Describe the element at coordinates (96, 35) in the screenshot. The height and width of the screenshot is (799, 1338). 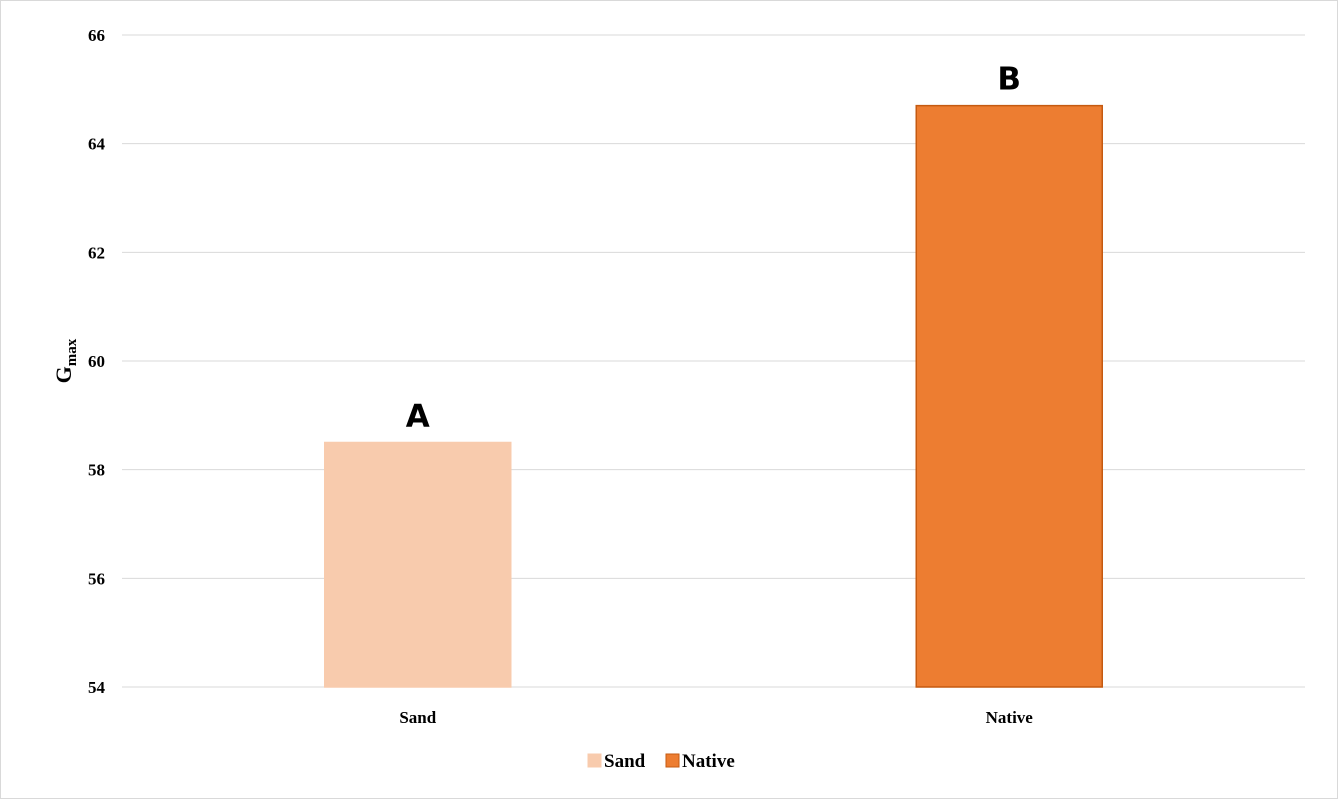
I see `y-tick-label: 66` at that location.